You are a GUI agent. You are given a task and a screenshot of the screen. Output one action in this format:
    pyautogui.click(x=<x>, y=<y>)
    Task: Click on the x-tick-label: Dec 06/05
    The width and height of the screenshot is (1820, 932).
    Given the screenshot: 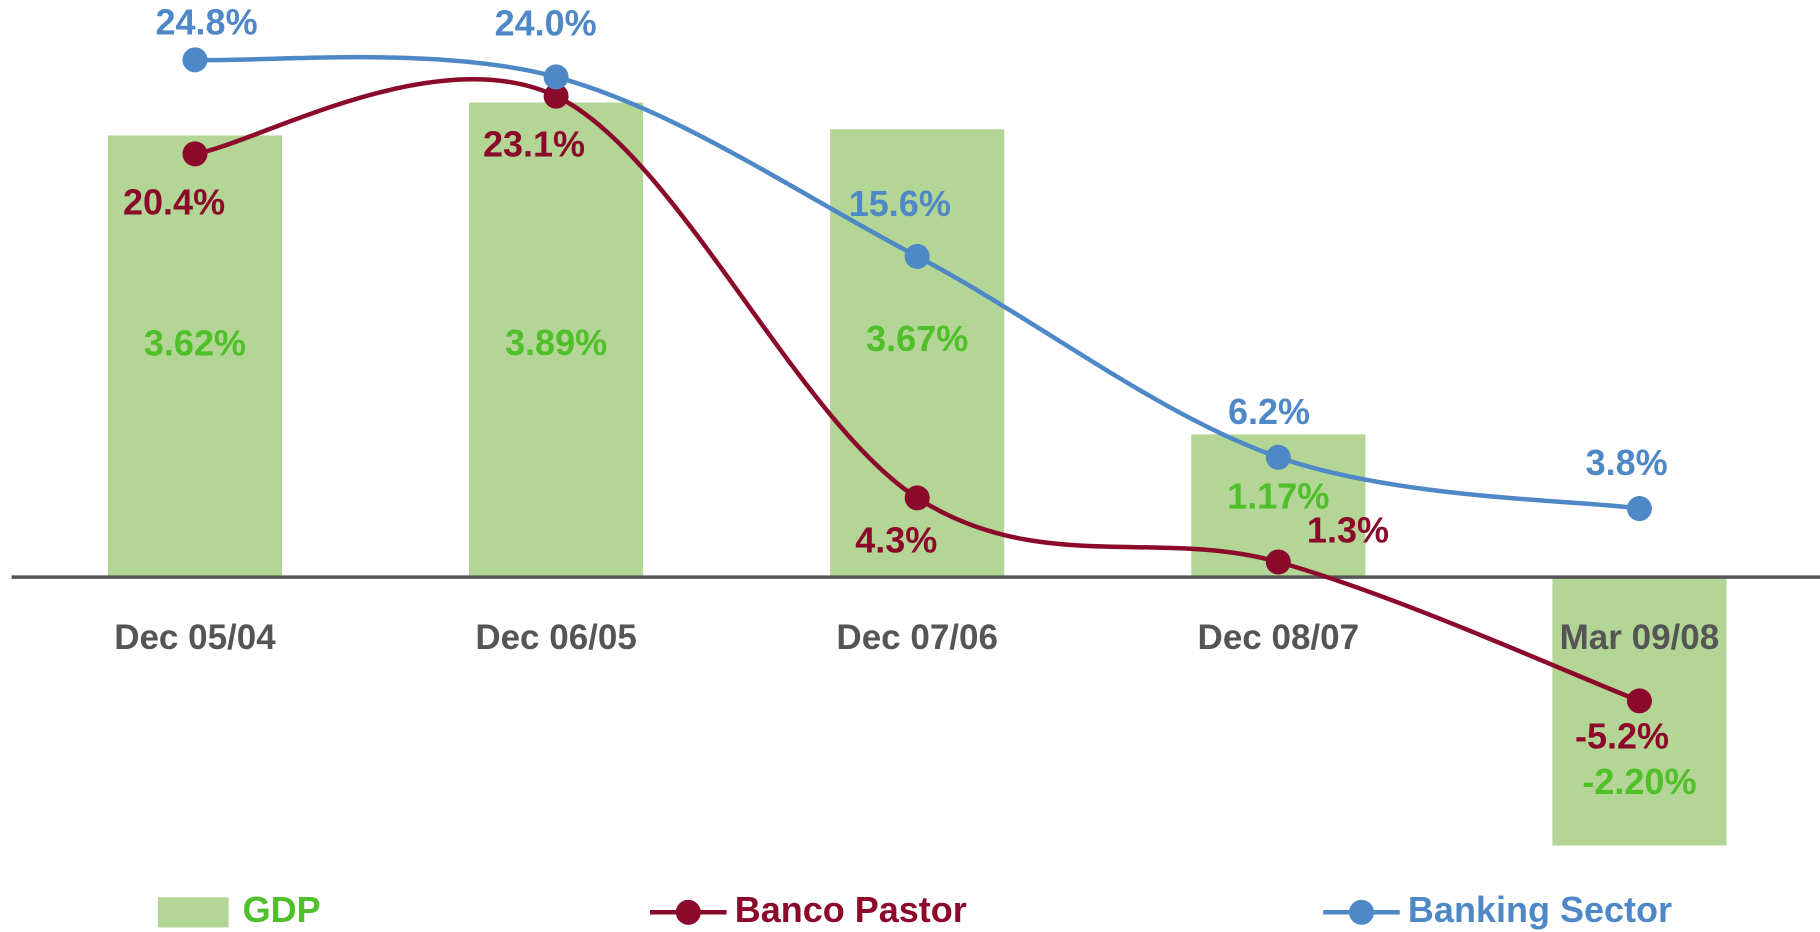 What is the action you would take?
    pyautogui.click(x=556, y=637)
    